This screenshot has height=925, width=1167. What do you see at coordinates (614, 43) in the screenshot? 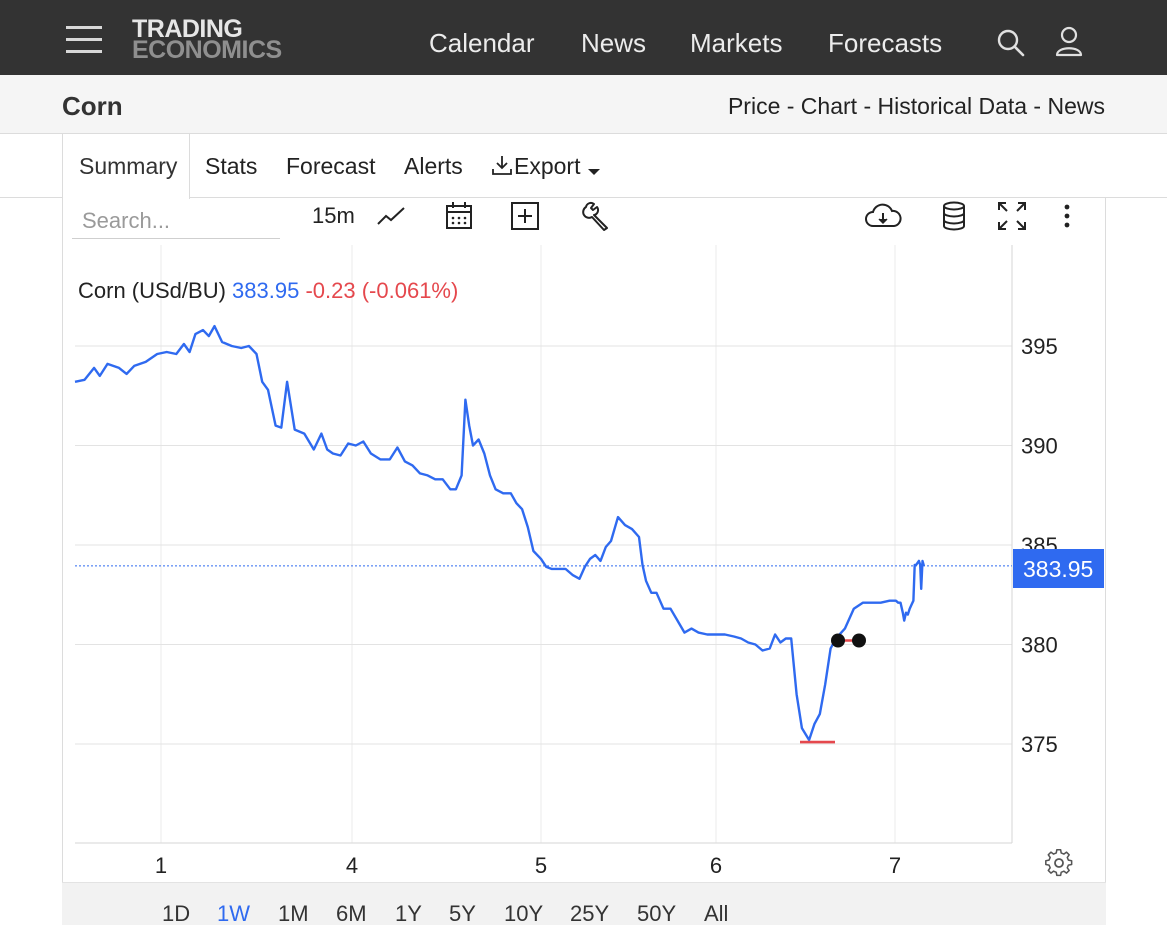
I see `nav-link-news: News` at bounding box center [614, 43].